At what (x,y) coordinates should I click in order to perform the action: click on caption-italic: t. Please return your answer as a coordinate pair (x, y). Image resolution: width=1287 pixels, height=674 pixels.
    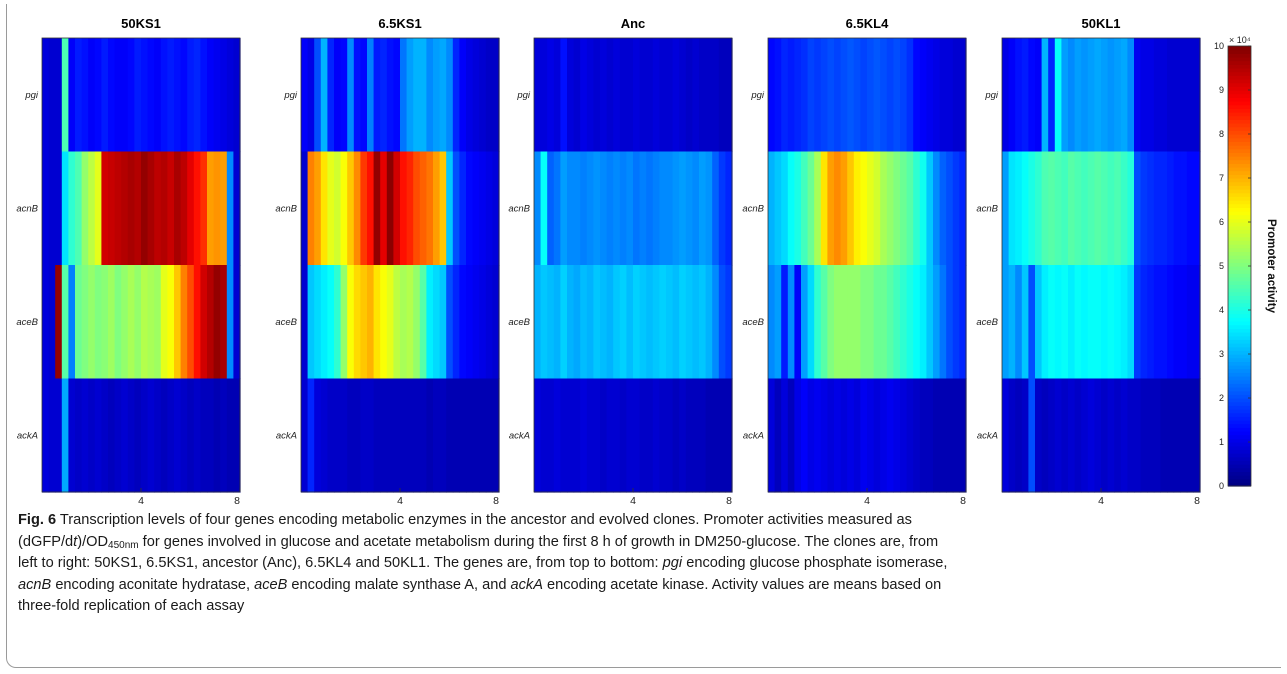
    Looking at the image, I should click on (75, 541).